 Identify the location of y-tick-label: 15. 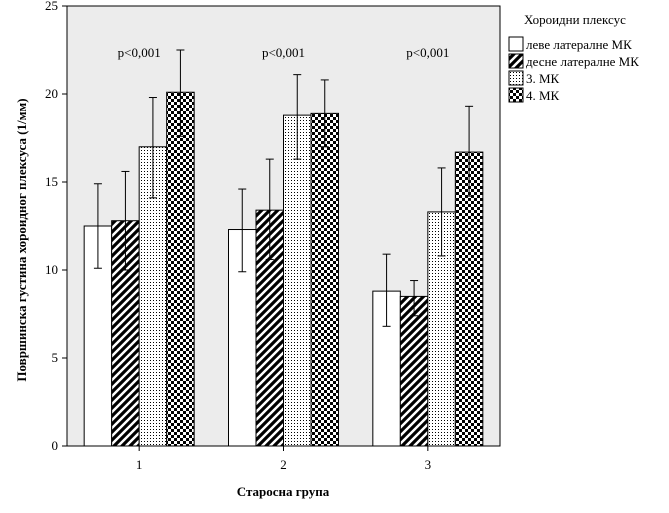
(51, 181).